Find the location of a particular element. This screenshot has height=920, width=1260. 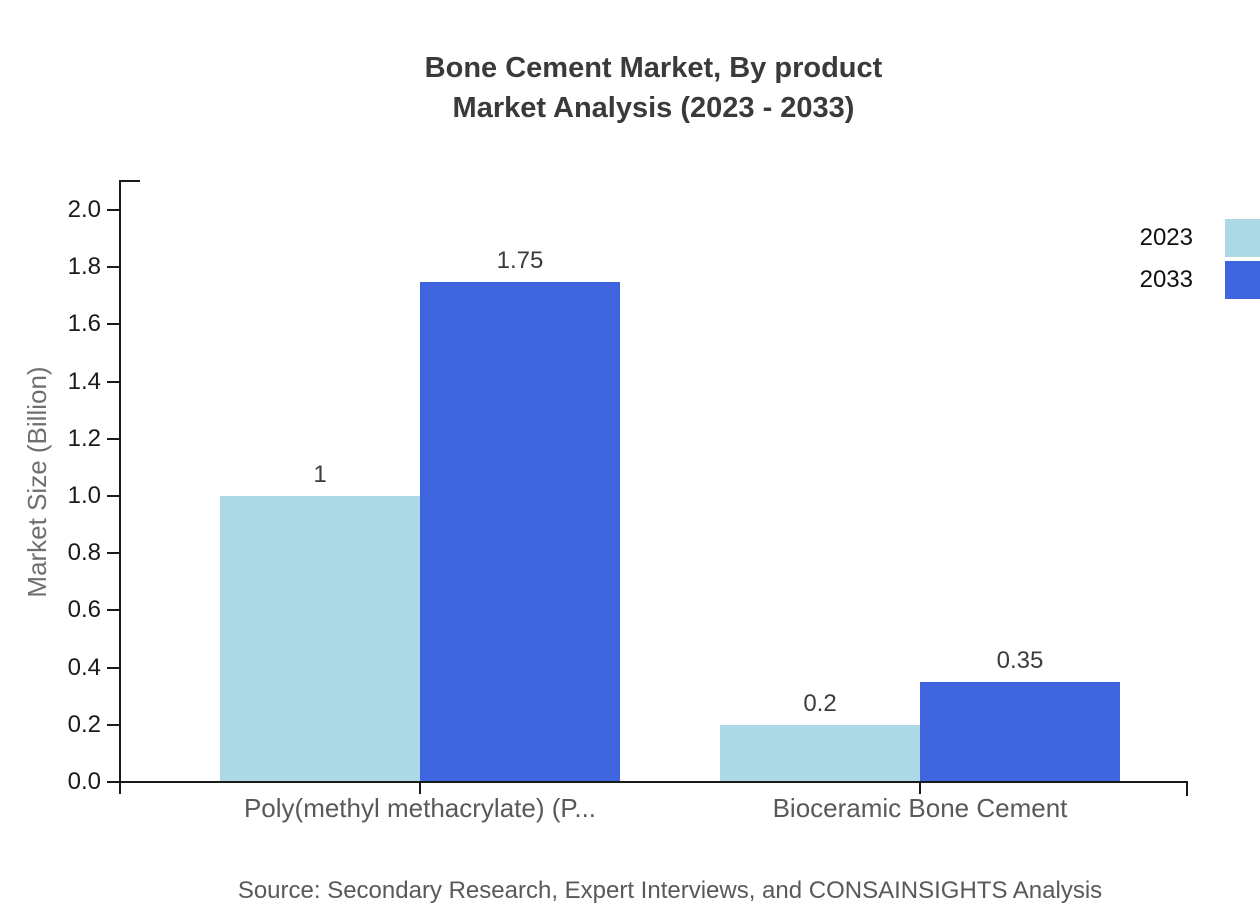

y-tick-1.4 is located at coordinates (113, 381).